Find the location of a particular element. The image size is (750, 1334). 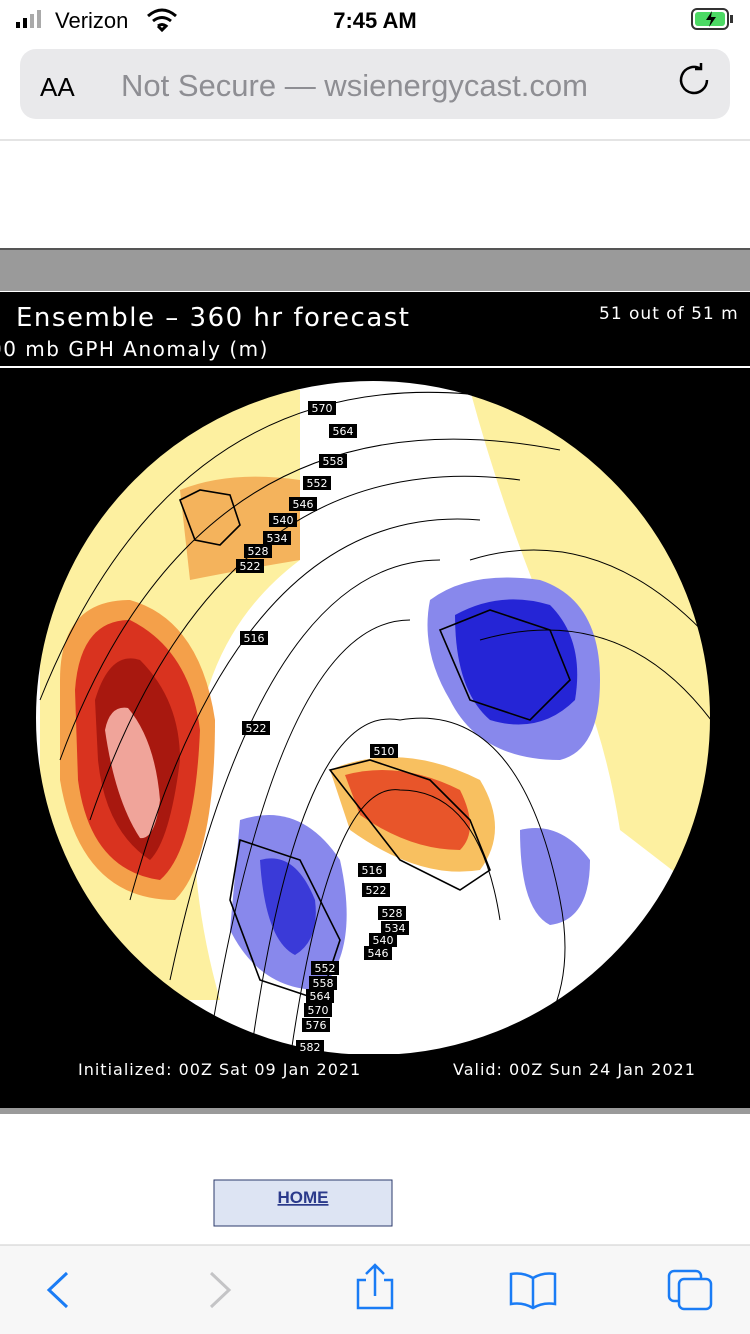

tabs-button is located at coordinates (690, 1290).